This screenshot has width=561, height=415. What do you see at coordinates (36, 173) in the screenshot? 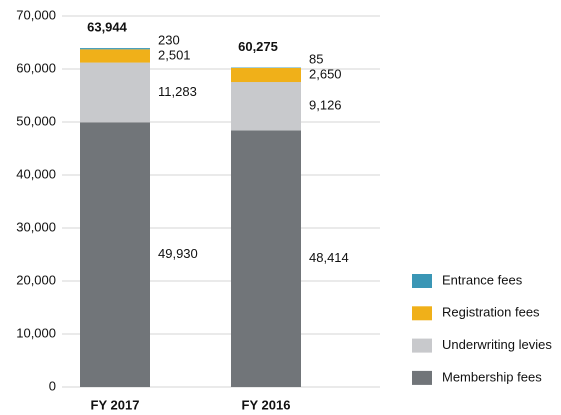
I see `y-tick-label: 40,000` at bounding box center [36, 173].